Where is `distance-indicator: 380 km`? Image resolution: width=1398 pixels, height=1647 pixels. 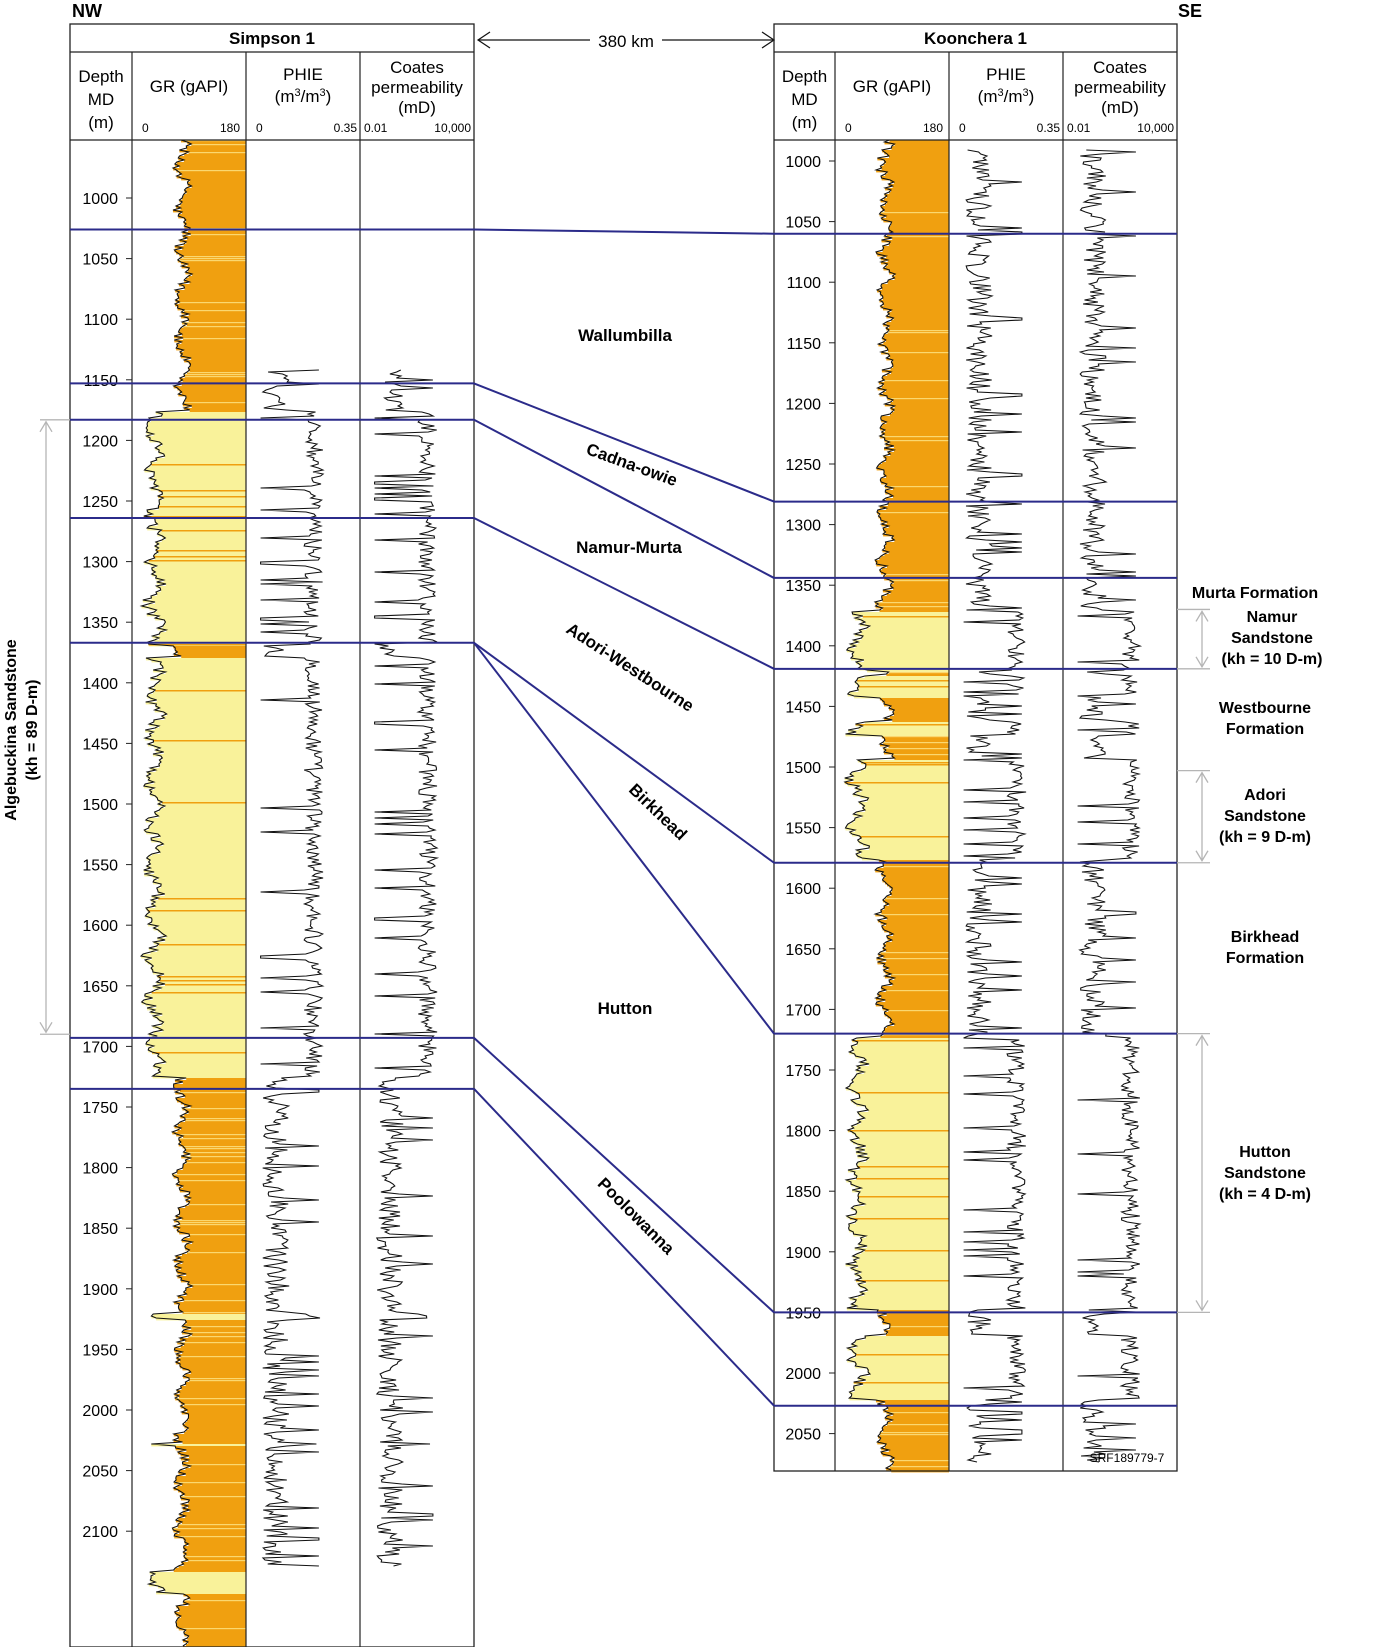
distance-indicator: 380 km is located at coordinates (626, 41).